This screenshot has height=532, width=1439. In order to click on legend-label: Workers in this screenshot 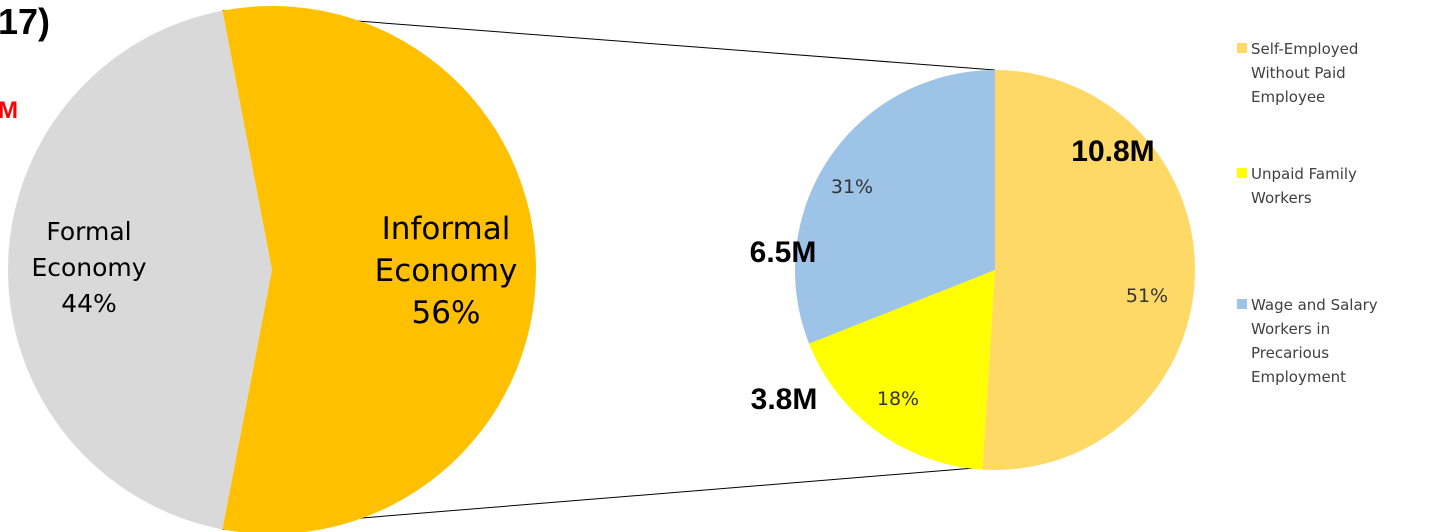, I will do `click(1281, 198)`.